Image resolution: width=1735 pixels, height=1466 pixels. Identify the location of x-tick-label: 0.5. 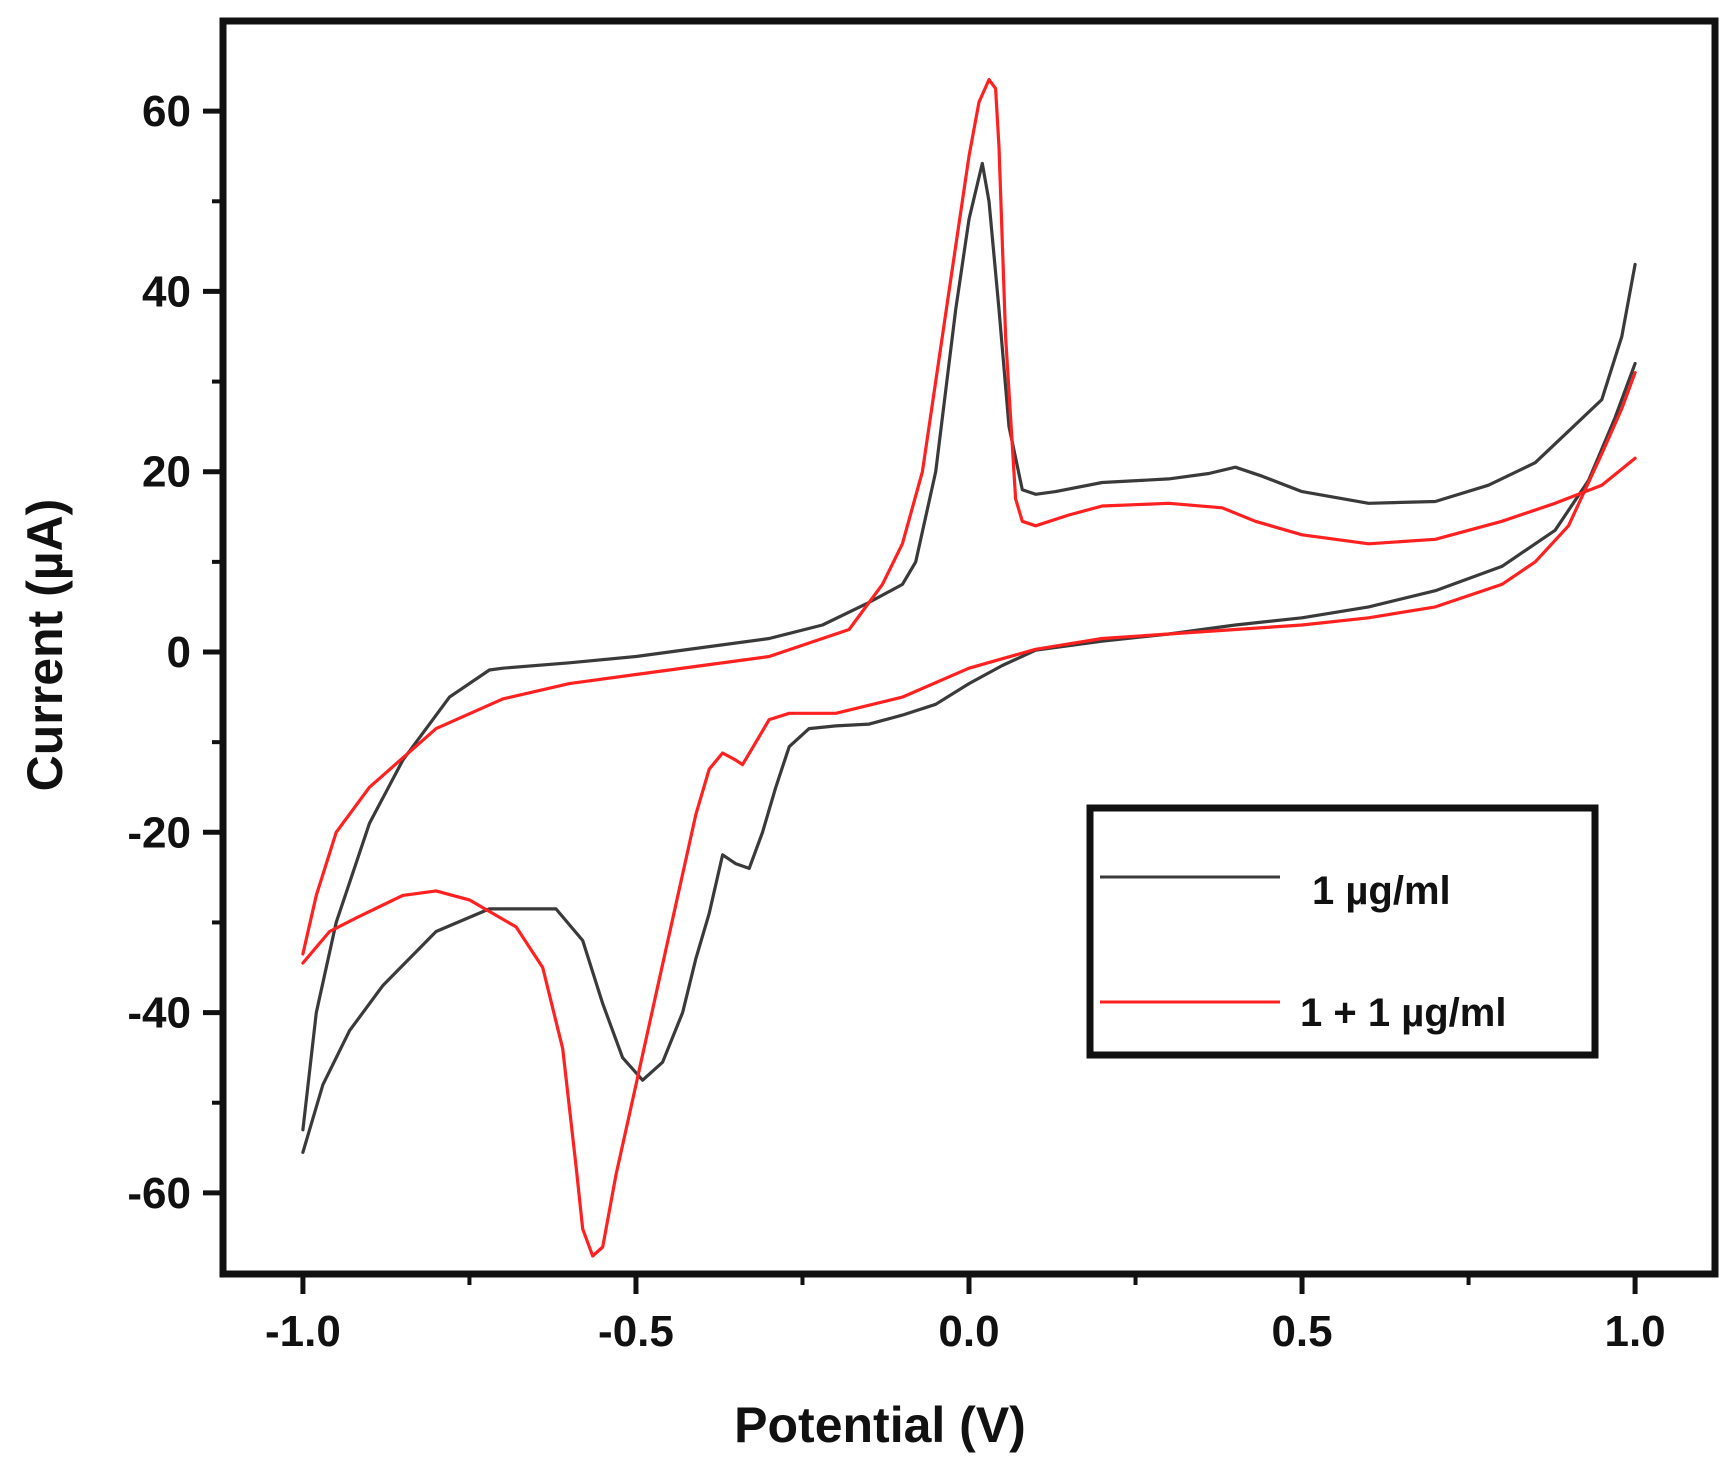
(1301, 1331).